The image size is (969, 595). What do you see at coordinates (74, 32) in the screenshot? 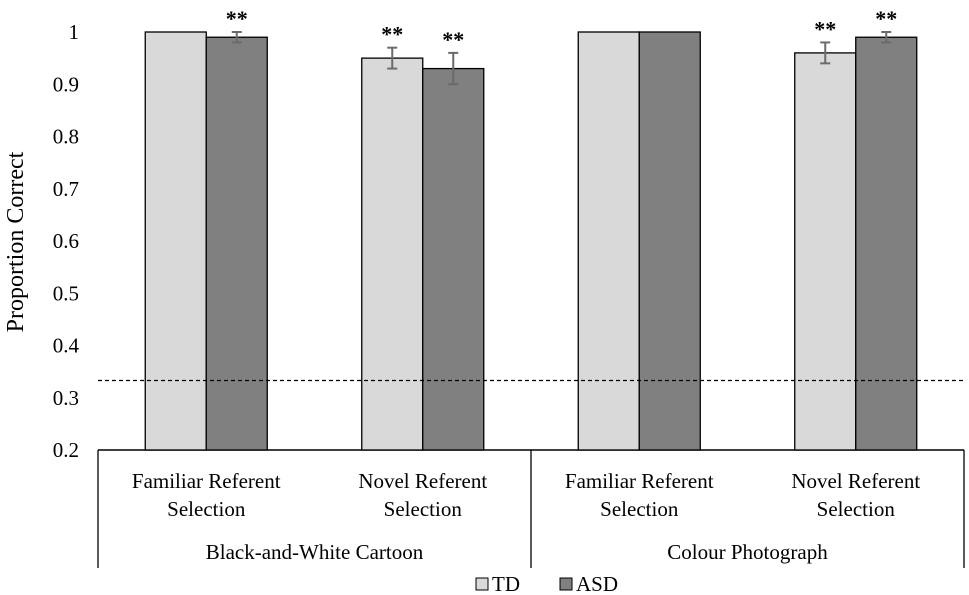
I see `y-tick-label: 1` at bounding box center [74, 32].